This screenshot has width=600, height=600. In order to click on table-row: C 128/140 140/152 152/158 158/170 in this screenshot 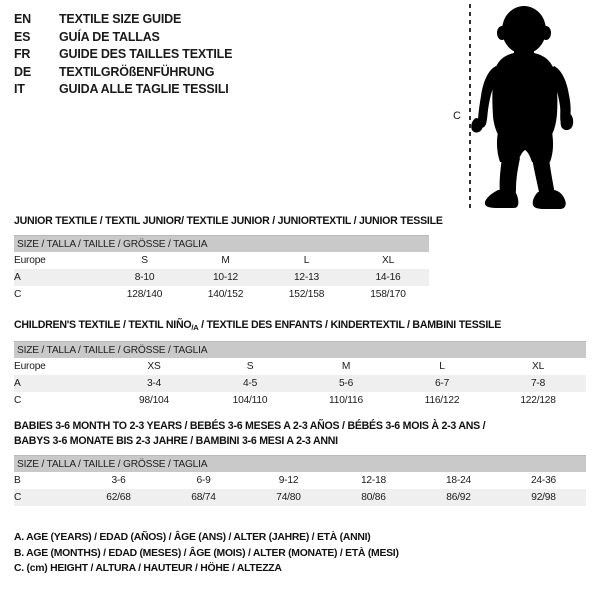, I will do `click(222, 294)`.